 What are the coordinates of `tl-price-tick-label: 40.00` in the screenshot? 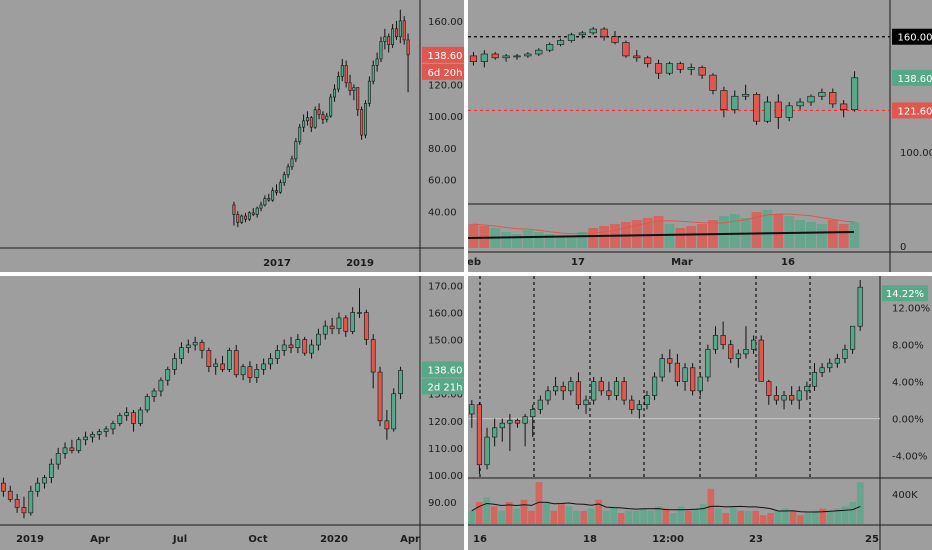 It's located at (442, 212).